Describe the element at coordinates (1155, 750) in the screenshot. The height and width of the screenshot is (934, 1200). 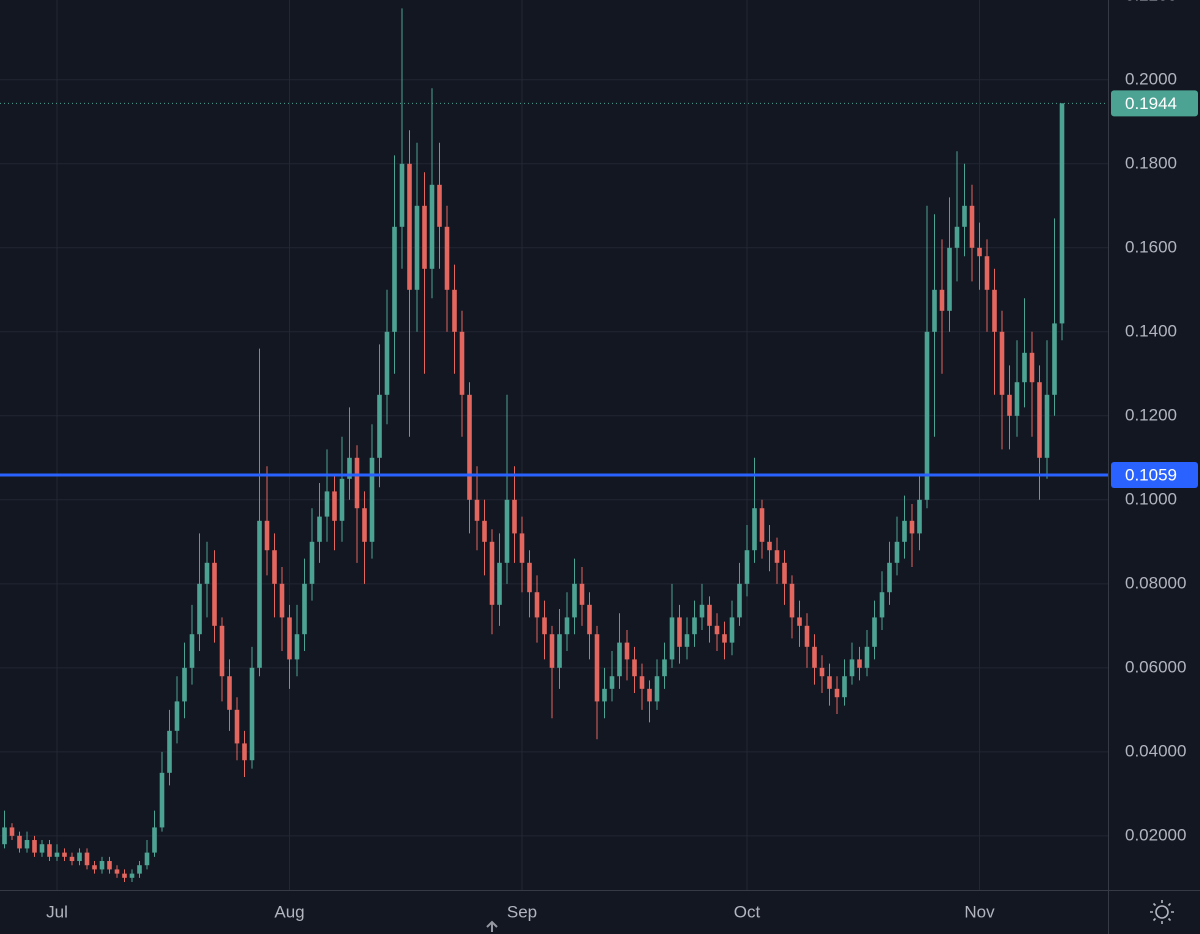
I see `y-tick-label: 0.04000` at that location.